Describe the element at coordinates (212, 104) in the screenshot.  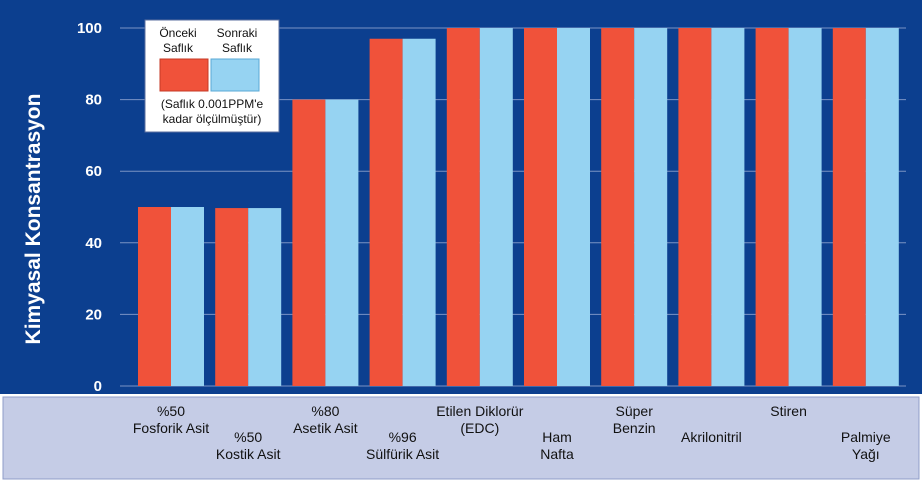
I see `legend-note-line: (Saflık 0.001PPM'e` at that location.